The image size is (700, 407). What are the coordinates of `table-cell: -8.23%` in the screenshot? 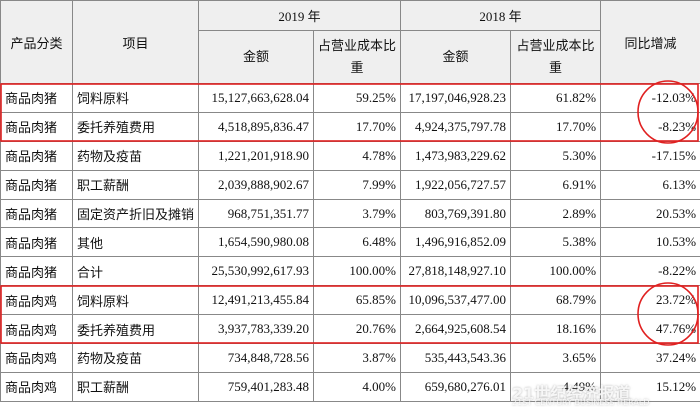 It's located at (650, 126).